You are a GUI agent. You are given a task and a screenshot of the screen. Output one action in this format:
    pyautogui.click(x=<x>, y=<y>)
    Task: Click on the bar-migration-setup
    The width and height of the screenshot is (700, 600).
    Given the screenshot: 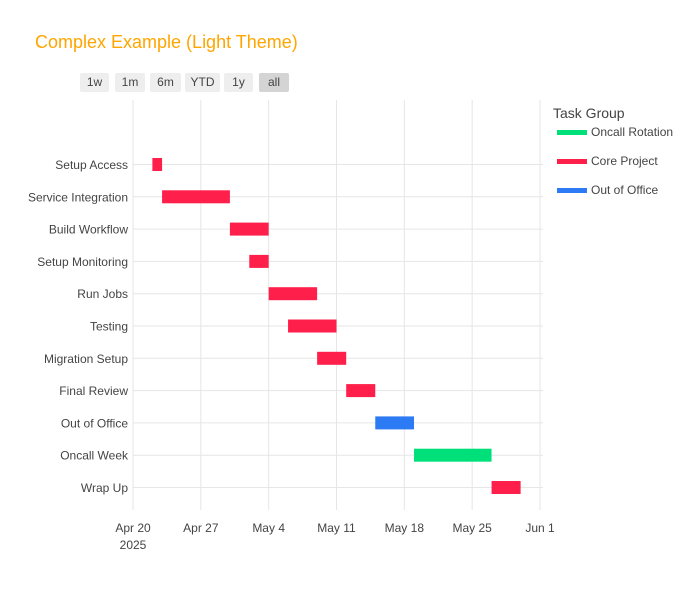 What is the action you would take?
    pyautogui.click(x=332, y=358)
    